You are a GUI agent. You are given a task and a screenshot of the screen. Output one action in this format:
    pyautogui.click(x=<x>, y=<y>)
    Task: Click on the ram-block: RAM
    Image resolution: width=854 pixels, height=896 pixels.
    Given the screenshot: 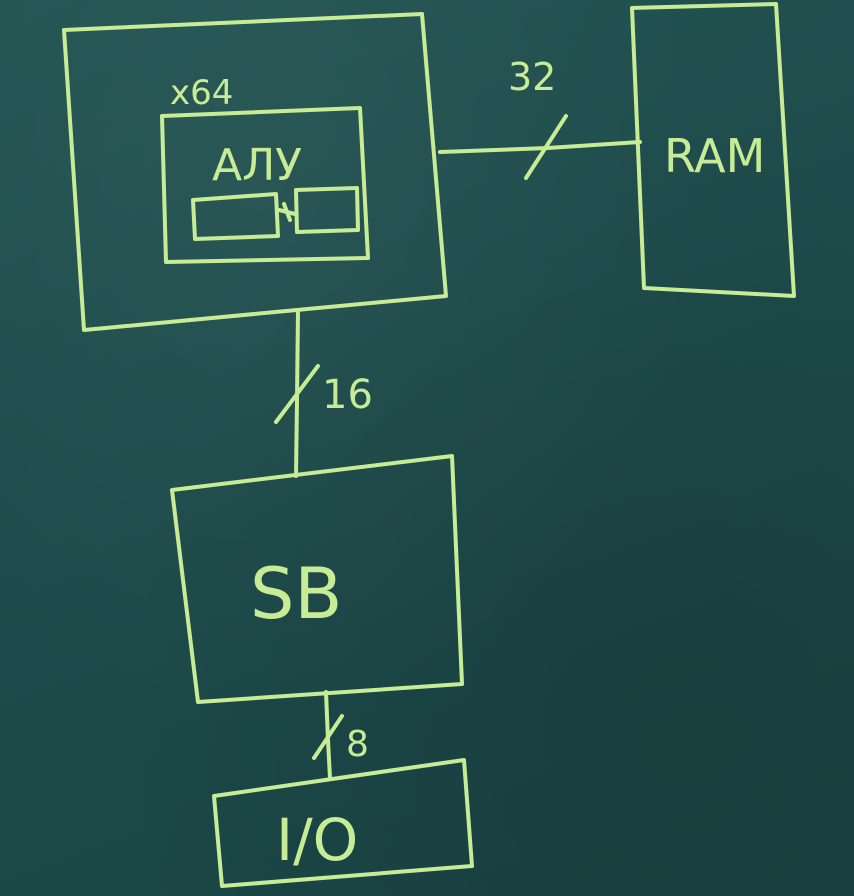 What is the action you would take?
    pyautogui.click(x=713, y=150)
    